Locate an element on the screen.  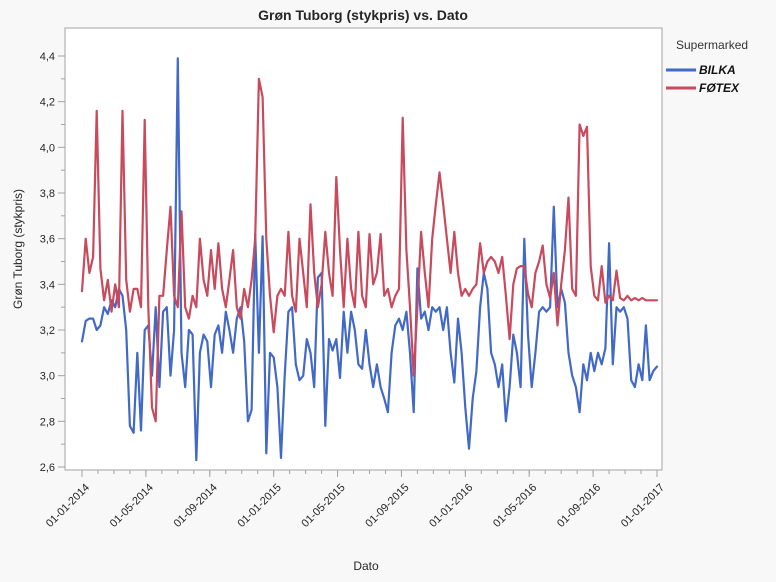
y-tick-label: 3,6 is located at coordinates (47, 240).